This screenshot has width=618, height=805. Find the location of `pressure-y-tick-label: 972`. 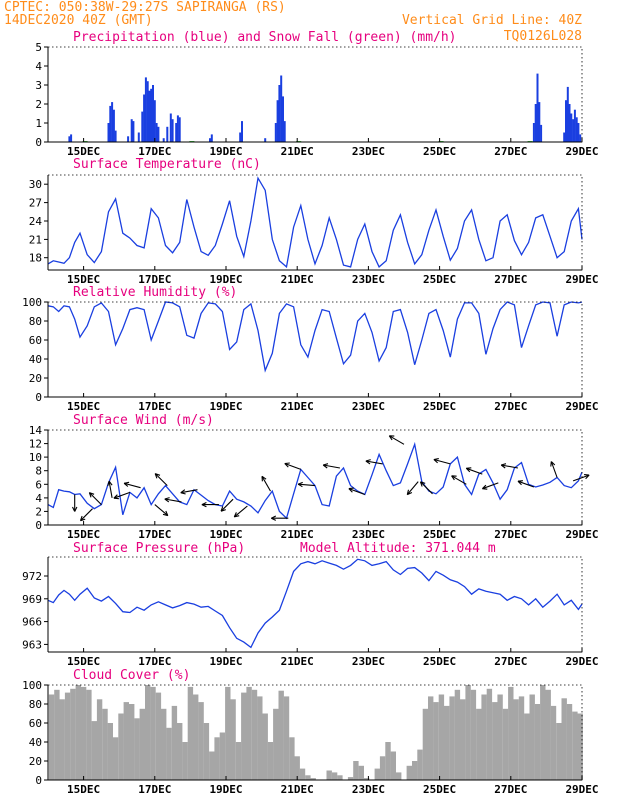

pressure-y-tick-label: 972 is located at coordinates (32, 576).